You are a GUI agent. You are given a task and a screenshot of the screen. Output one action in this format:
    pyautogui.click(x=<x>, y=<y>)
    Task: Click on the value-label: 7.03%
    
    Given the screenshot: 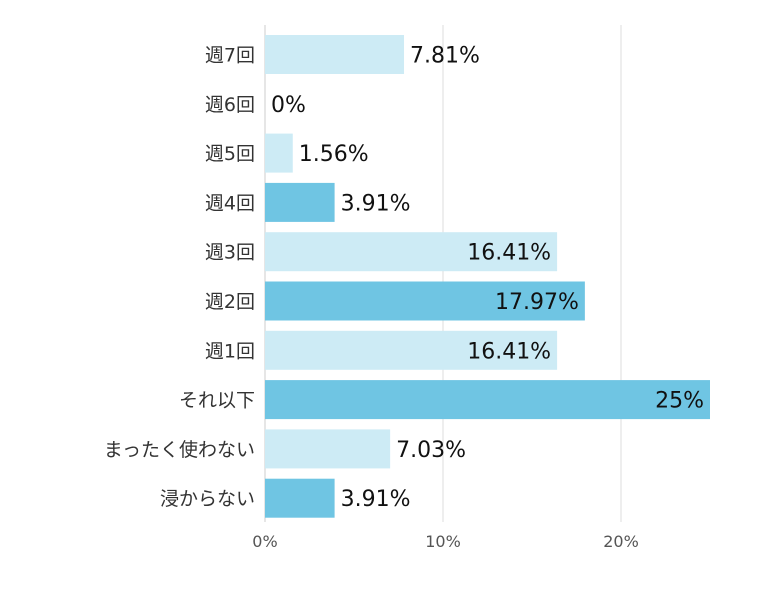 What is the action you would take?
    pyautogui.click(x=431, y=450)
    